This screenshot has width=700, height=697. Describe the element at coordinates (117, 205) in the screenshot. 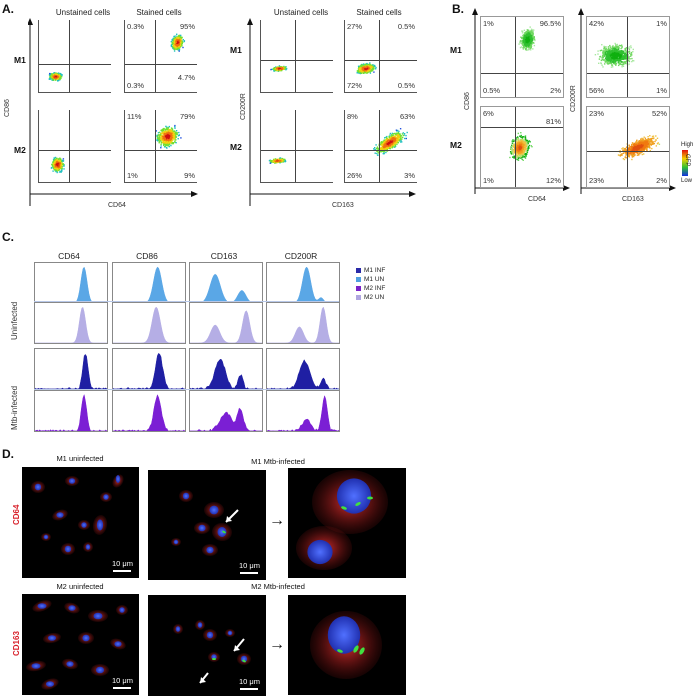

I see `a-left-xlabel: CD64` at that location.